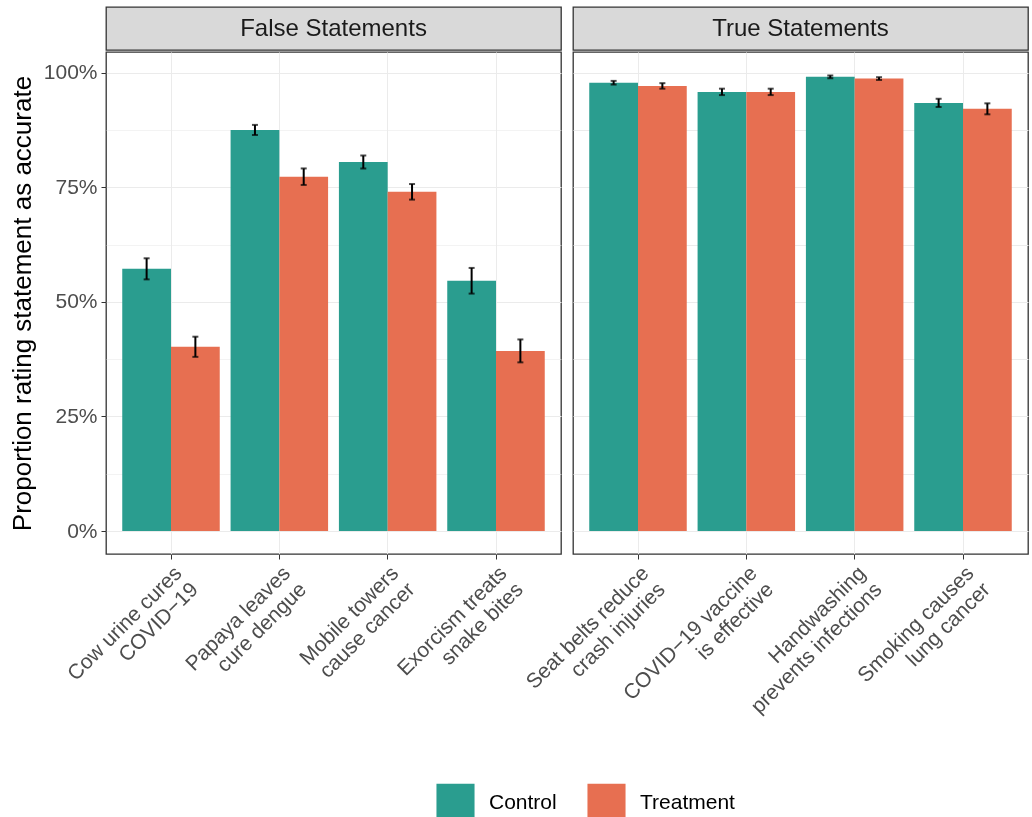 The height and width of the screenshot is (817, 1032). What do you see at coordinates (76, 186) in the screenshot?
I see `y-tick-label: 75%` at bounding box center [76, 186].